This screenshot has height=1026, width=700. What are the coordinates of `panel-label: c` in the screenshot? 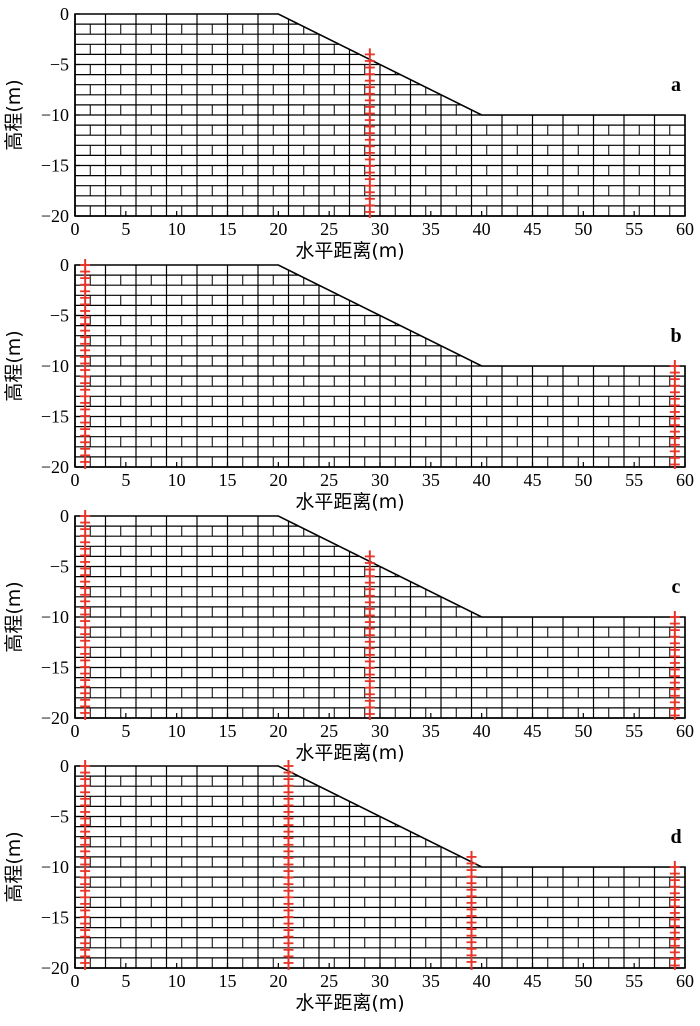 It's located at (676, 587).